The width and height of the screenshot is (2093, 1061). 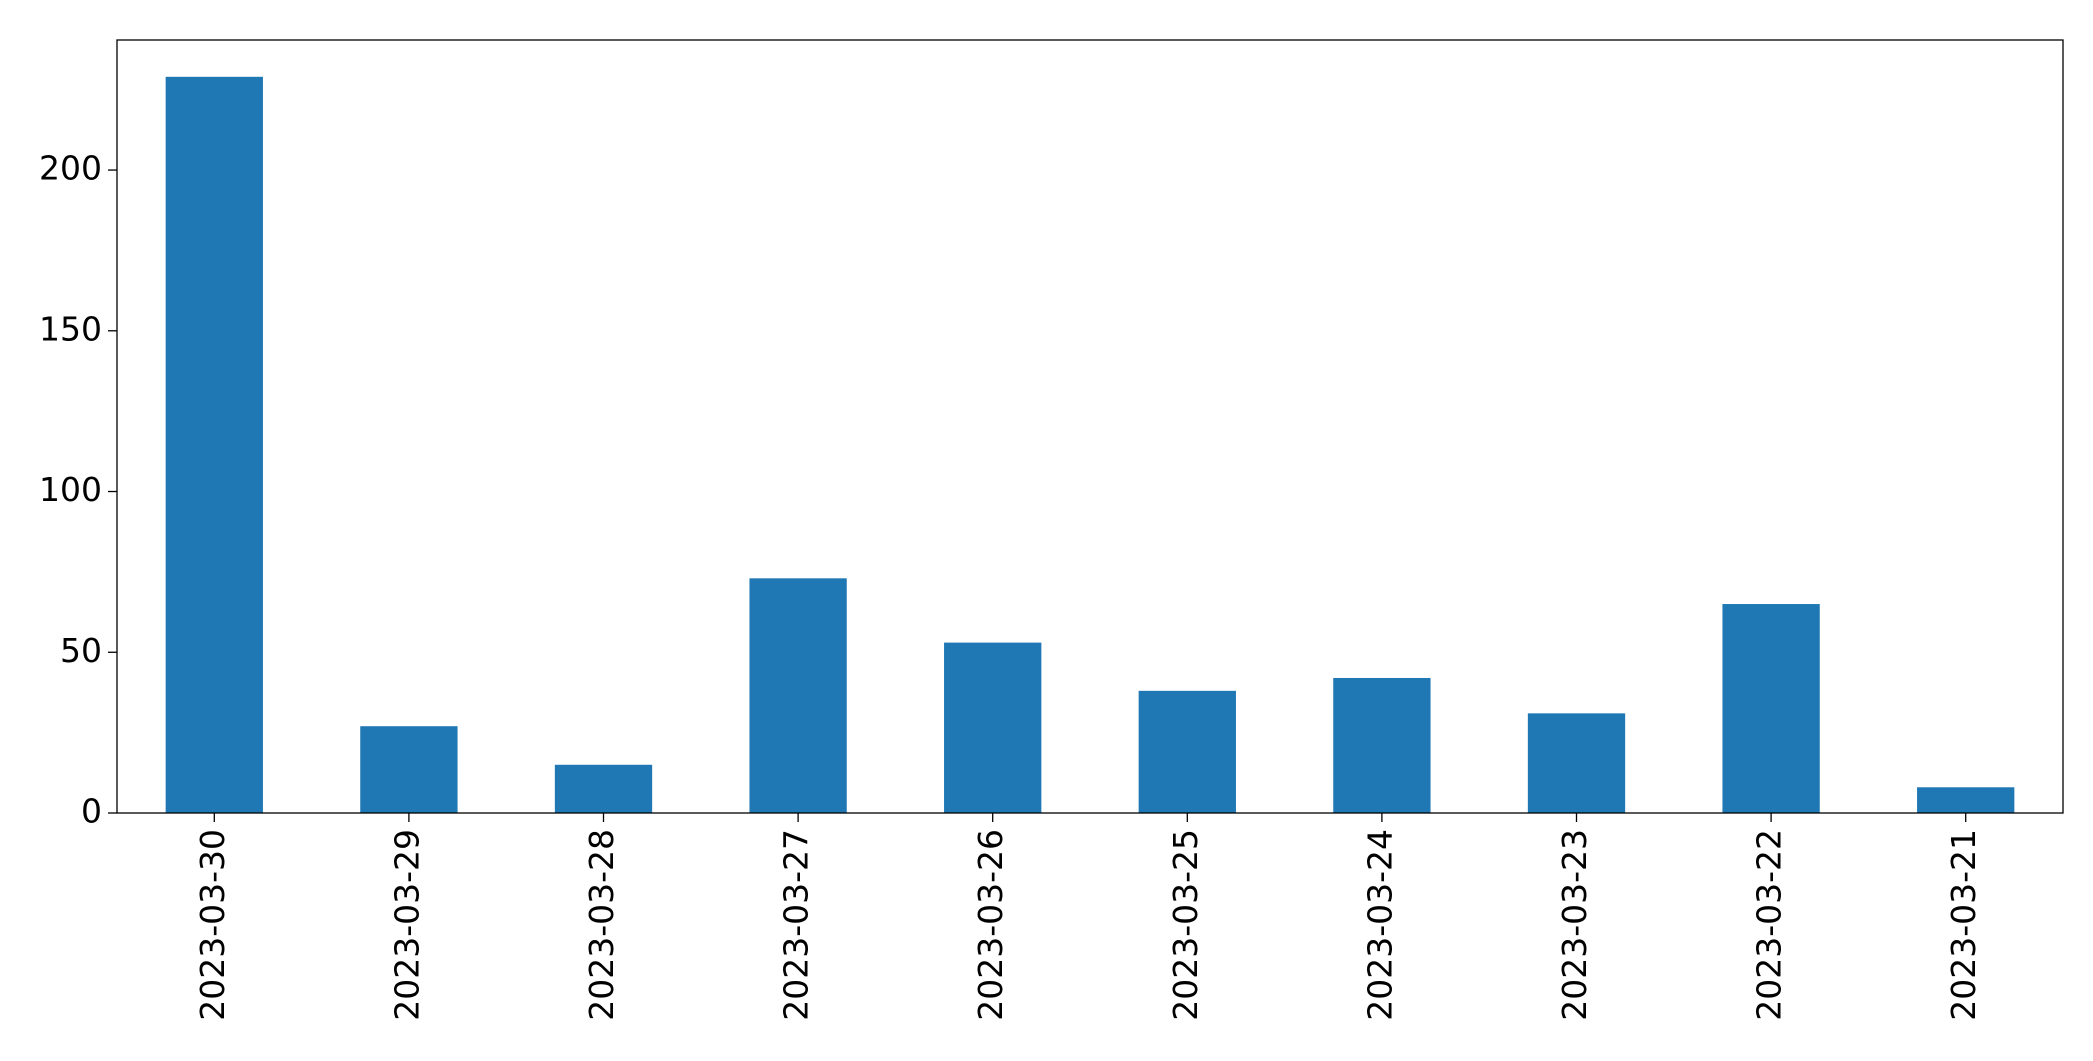 I want to click on x-tick-label: 2023-03-22, so click(x=1769, y=925).